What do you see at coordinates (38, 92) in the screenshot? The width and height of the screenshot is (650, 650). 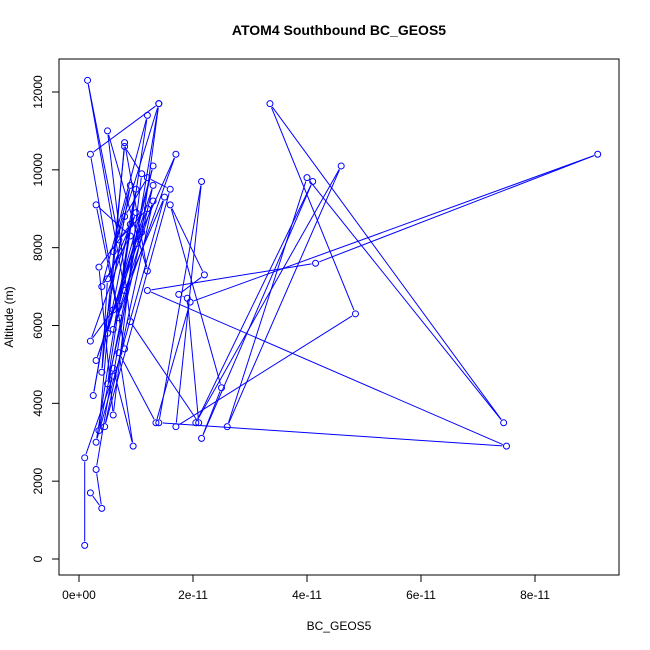 I see `y-tick-label: 12000` at bounding box center [38, 92].